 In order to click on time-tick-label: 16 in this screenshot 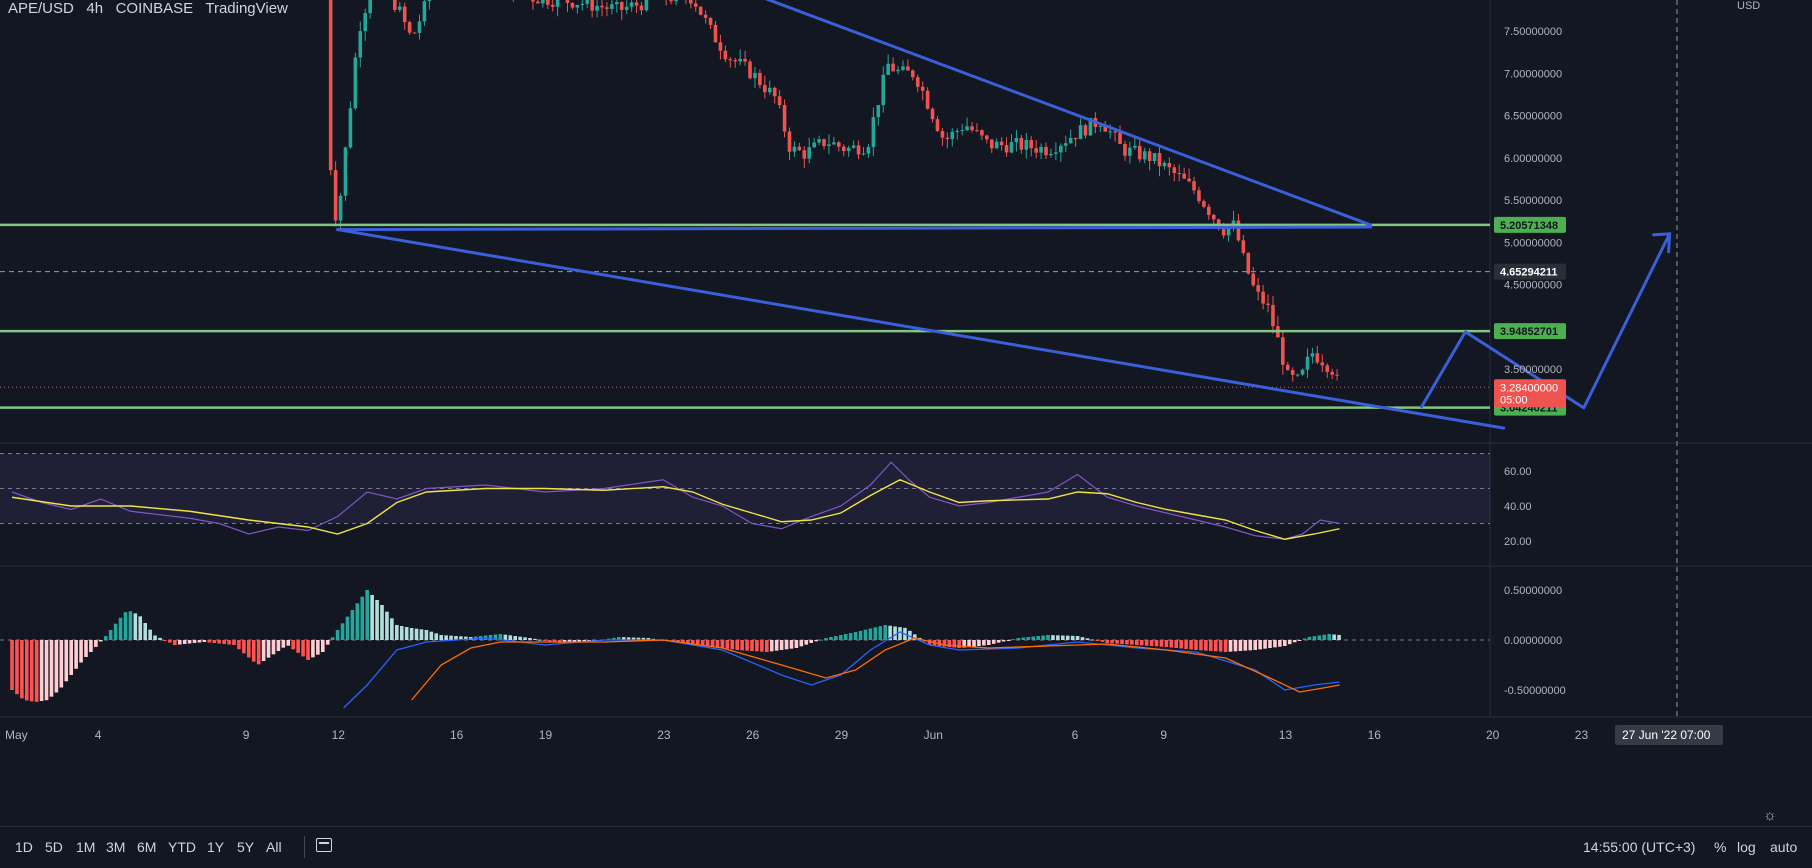, I will do `click(1375, 735)`.